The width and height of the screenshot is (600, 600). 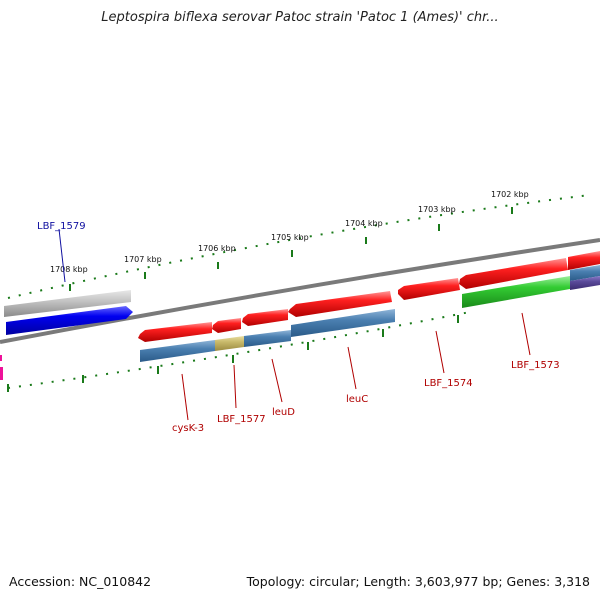 I want to click on scale-label-1705: 1705 kbp, so click(x=290, y=237).